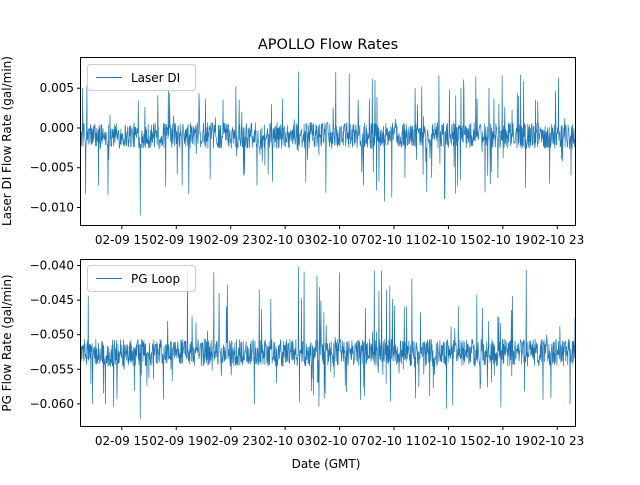 Image resolution: width=640 pixels, height=485 pixels. Describe the element at coordinates (7, 342) in the screenshot. I see `pg-loop-y-axis-label: PG Flow Rate (gal/min)` at that location.